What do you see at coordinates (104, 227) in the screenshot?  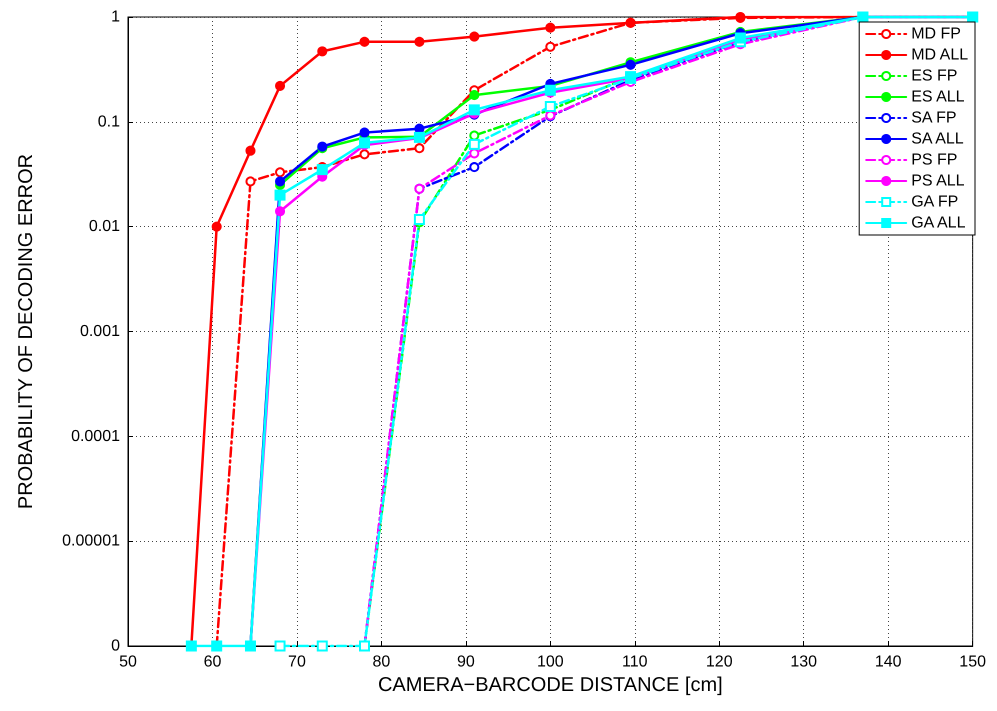 I see `y-tick-label: 0.01` at bounding box center [104, 227].